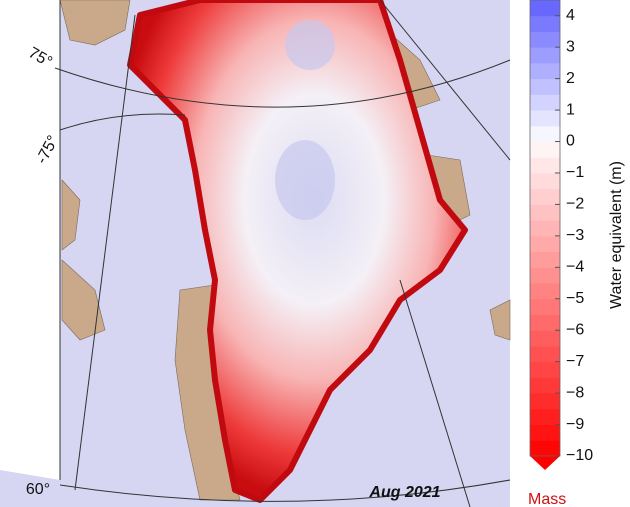 This screenshot has width=630, height=507. I want to click on colorbar-tick-label: −3, so click(575, 235).